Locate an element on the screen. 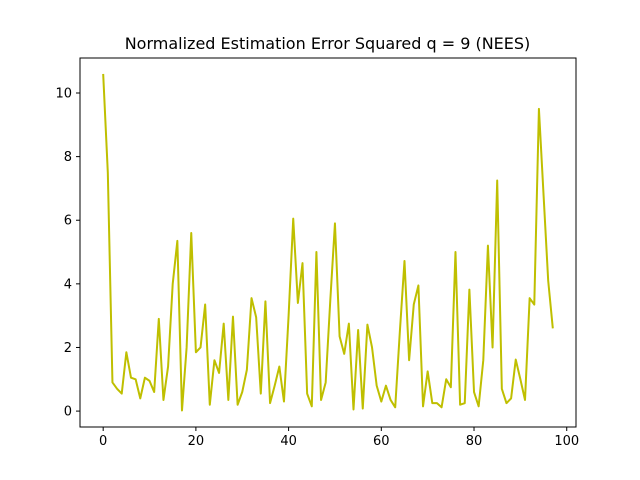  x-tick-label: 80 is located at coordinates (474, 441).